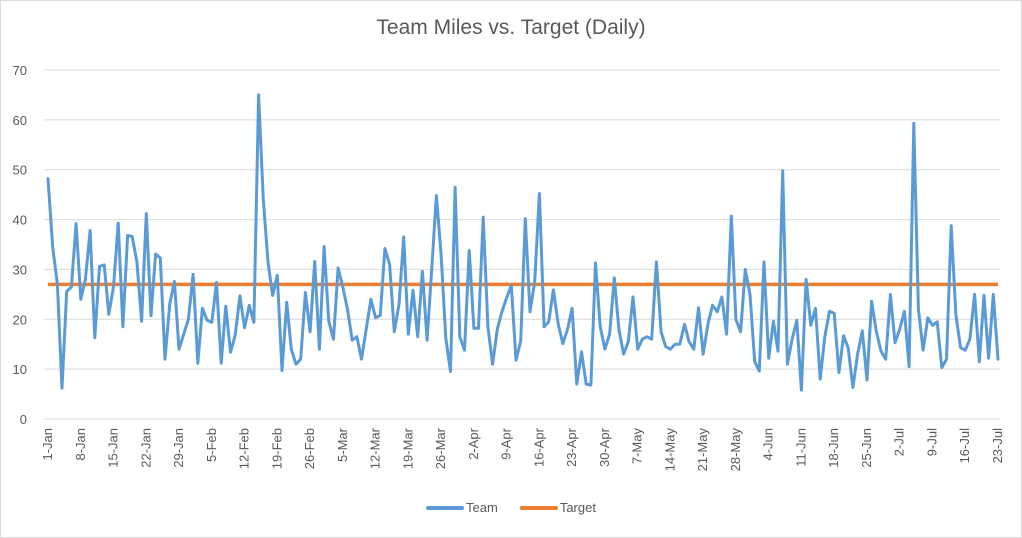 The height and width of the screenshot is (538, 1022). Describe the element at coordinates (506, 443) in the screenshot. I see `x-tick-label: 9-Apr` at that location.